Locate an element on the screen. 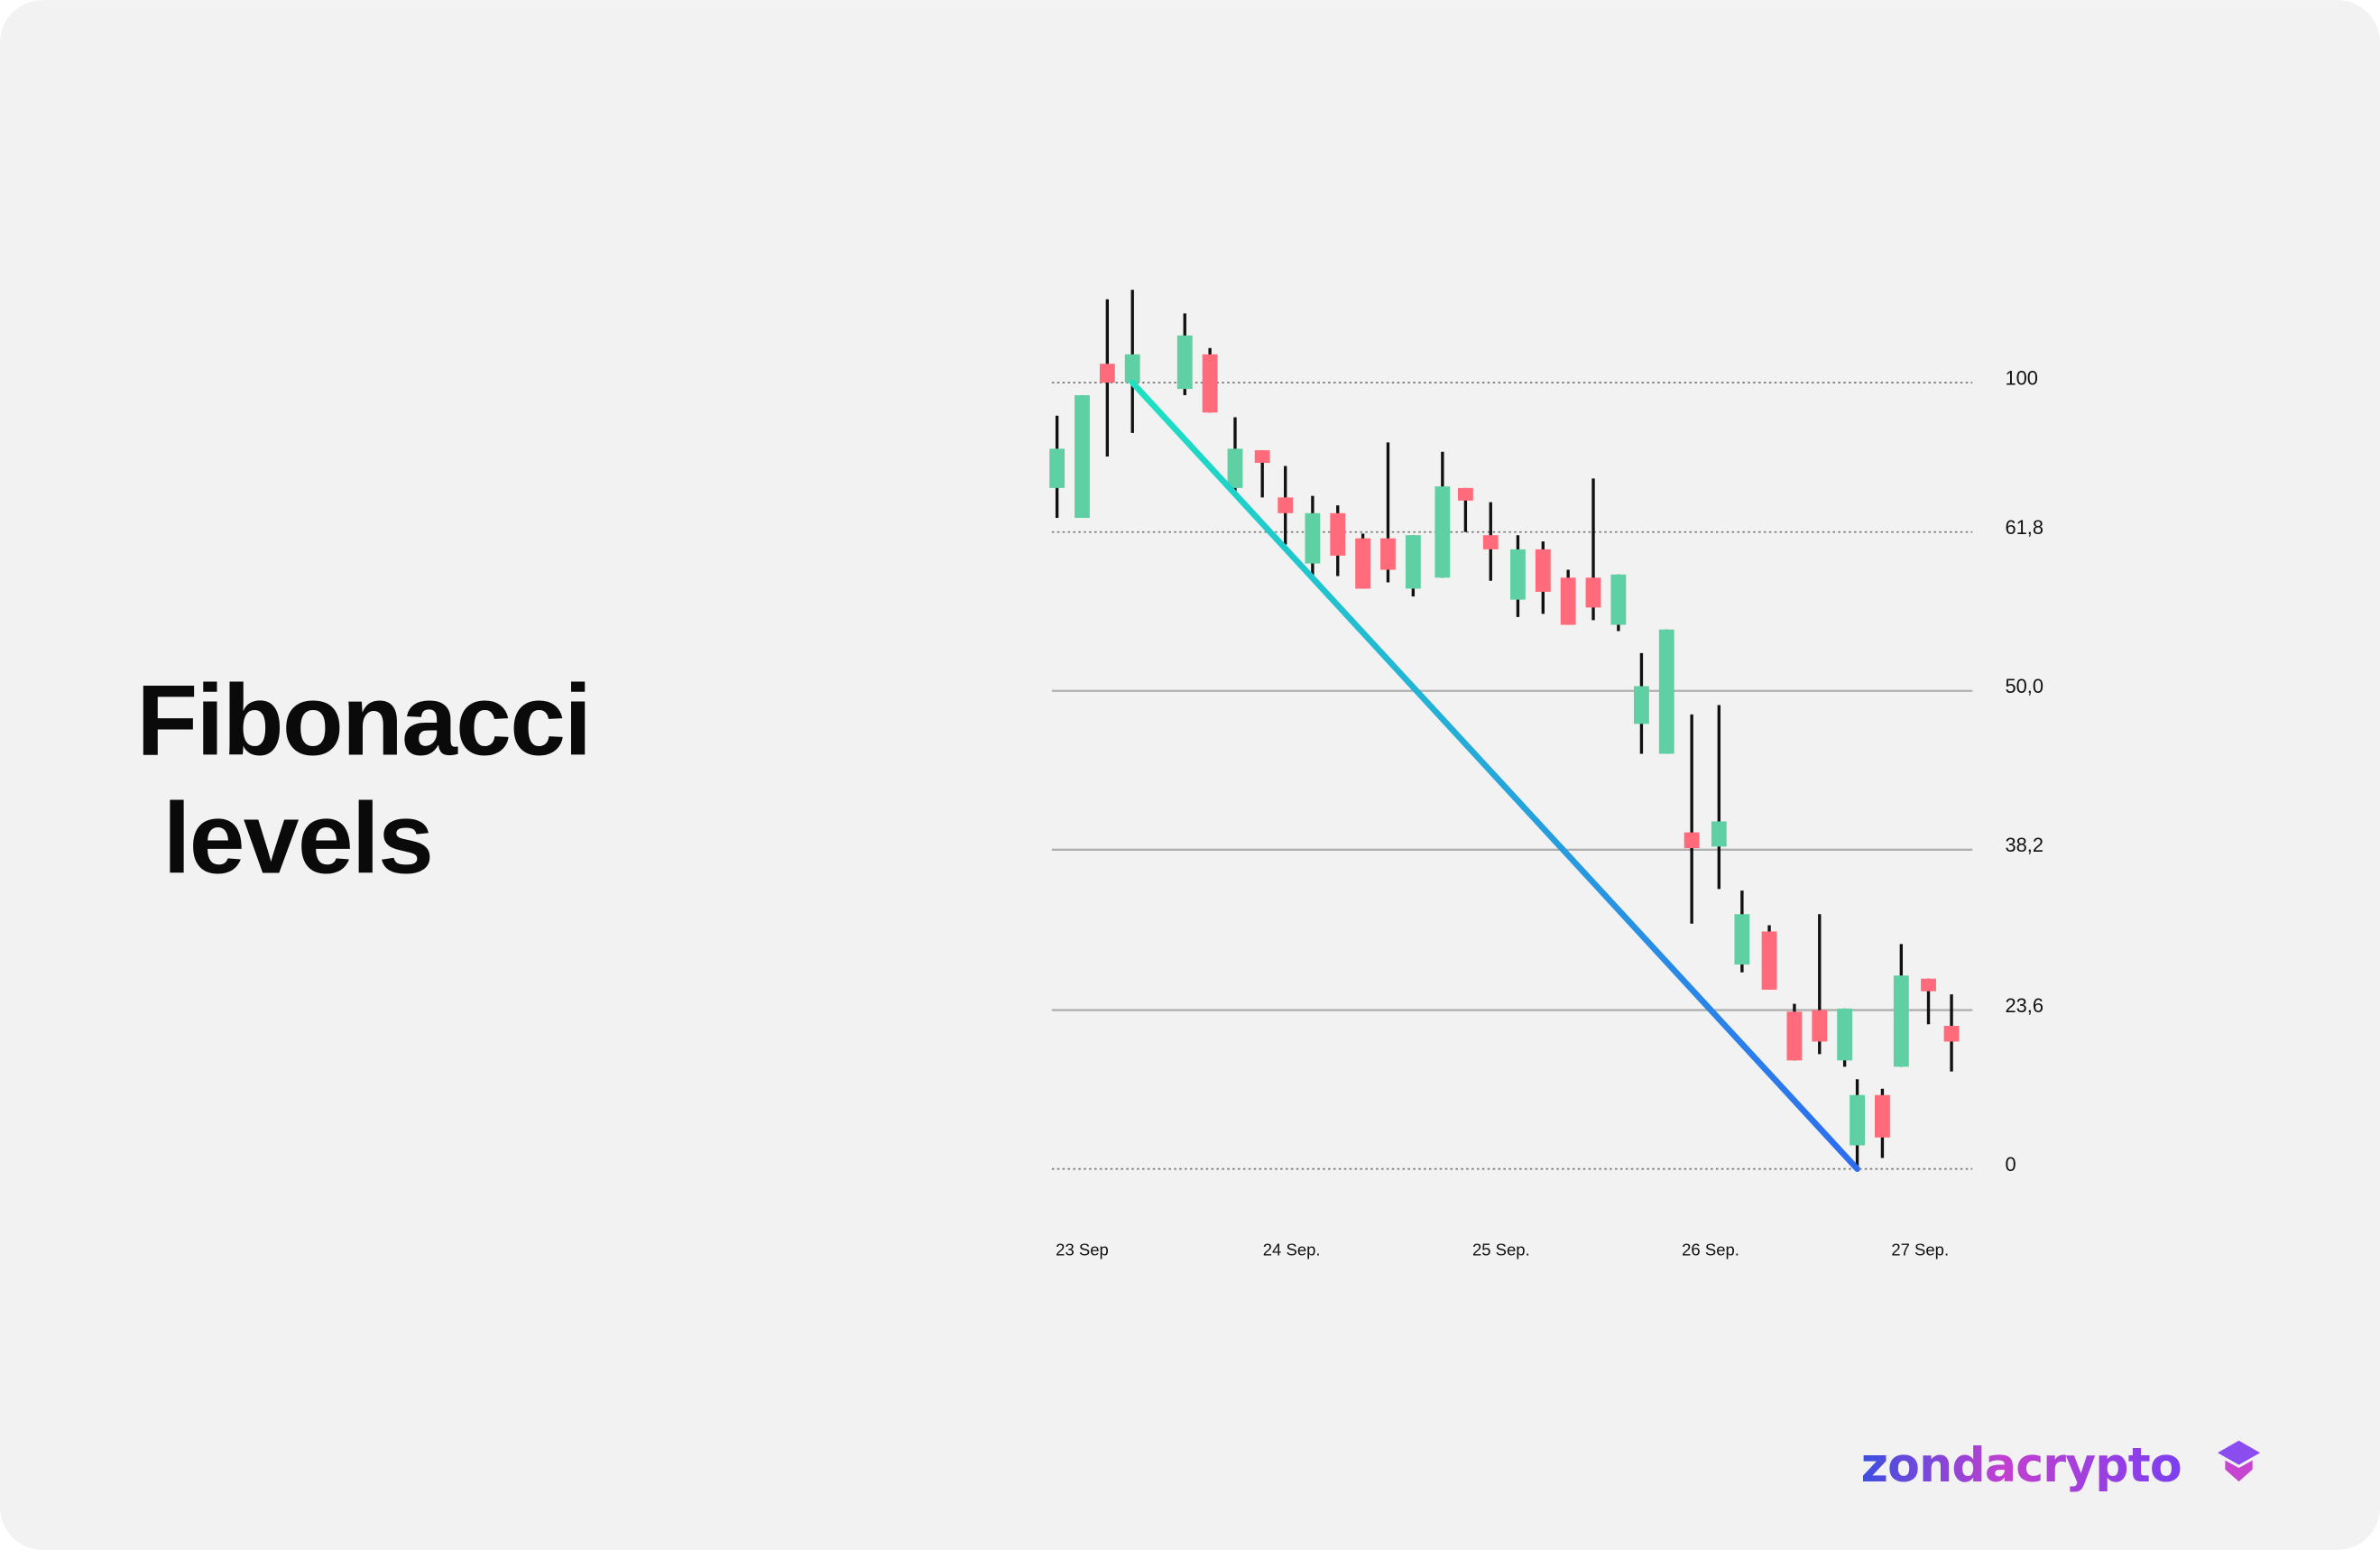  level-label: 100 is located at coordinates (2021, 378).